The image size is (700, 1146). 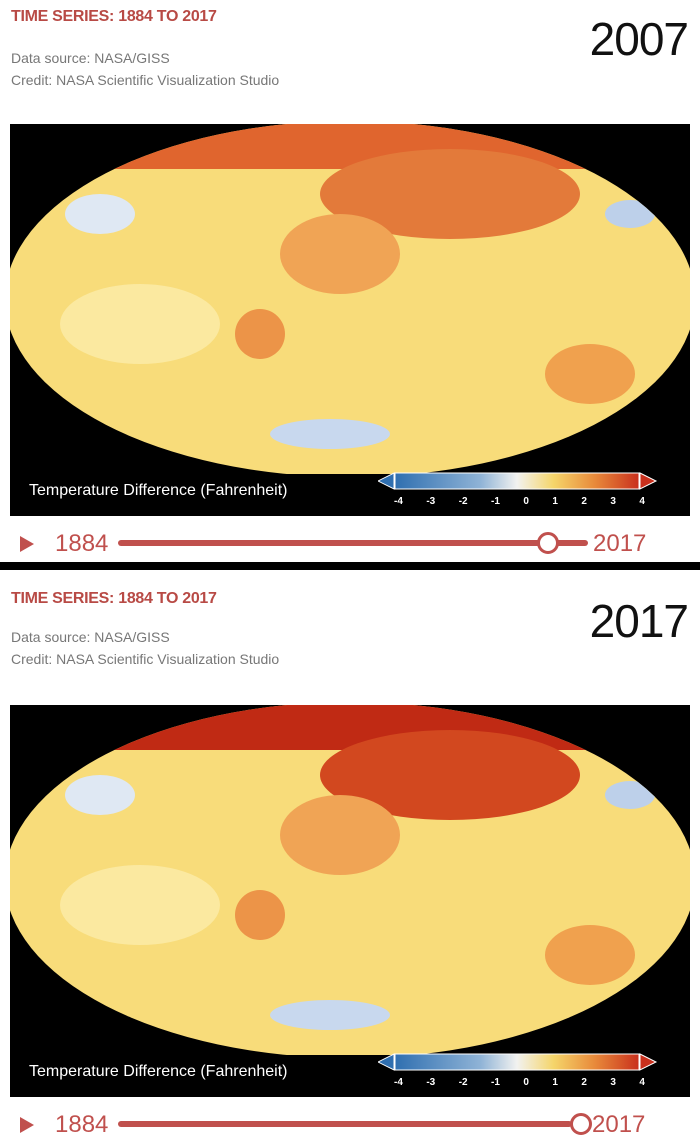 I want to click on current-year: 2017, so click(x=639, y=621).